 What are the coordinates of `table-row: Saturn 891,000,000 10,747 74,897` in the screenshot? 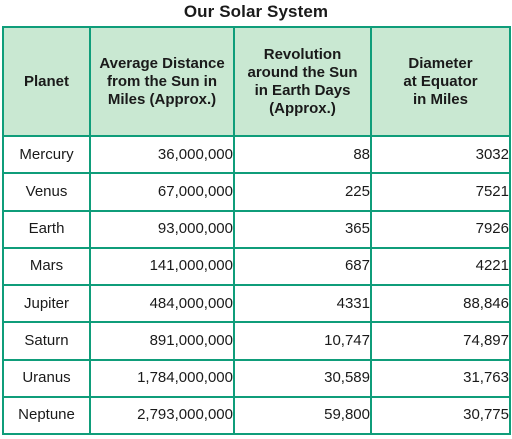 It's located at (256, 341).